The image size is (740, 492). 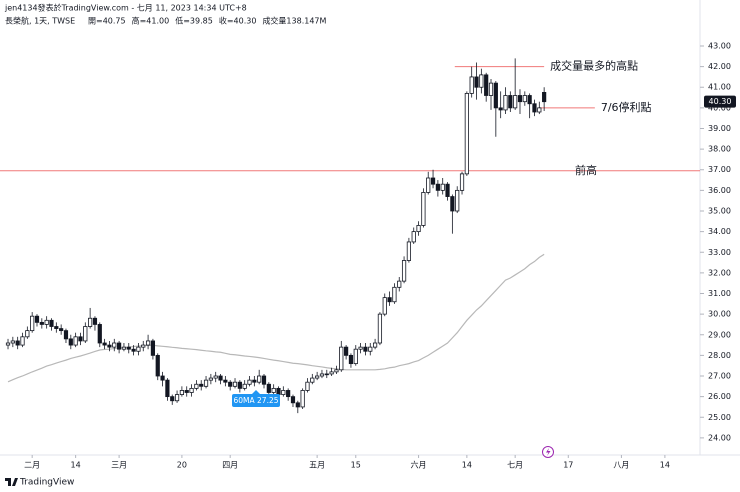 What do you see at coordinates (356, 465) in the screenshot?
I see `x-tick-label: 15` at bounding box center [356, 465].